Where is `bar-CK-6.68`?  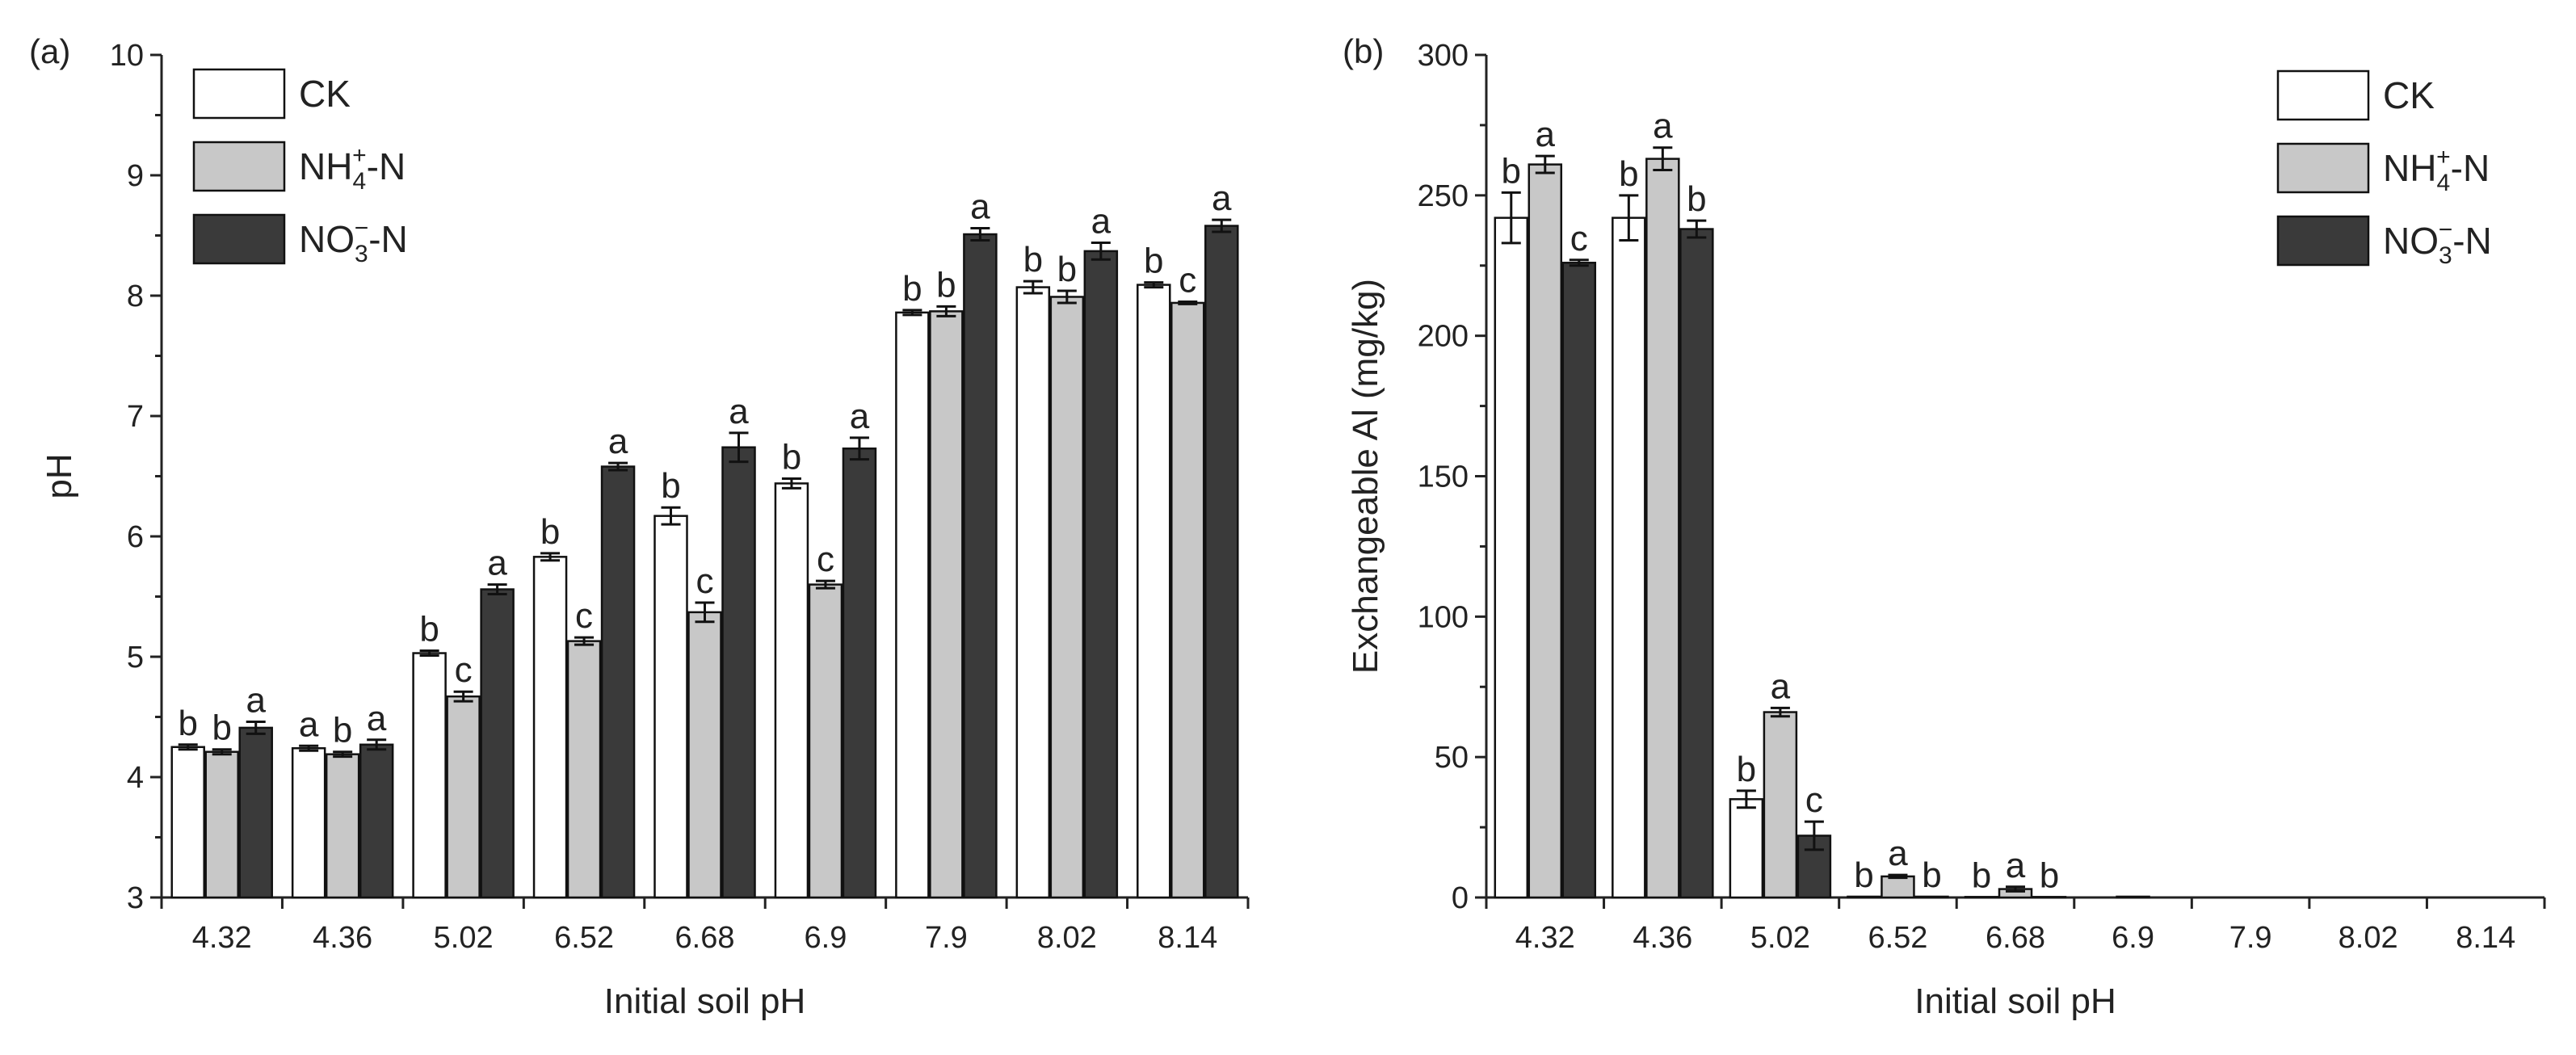 bar-CK-6.68 is located at coordinates (670, 707).